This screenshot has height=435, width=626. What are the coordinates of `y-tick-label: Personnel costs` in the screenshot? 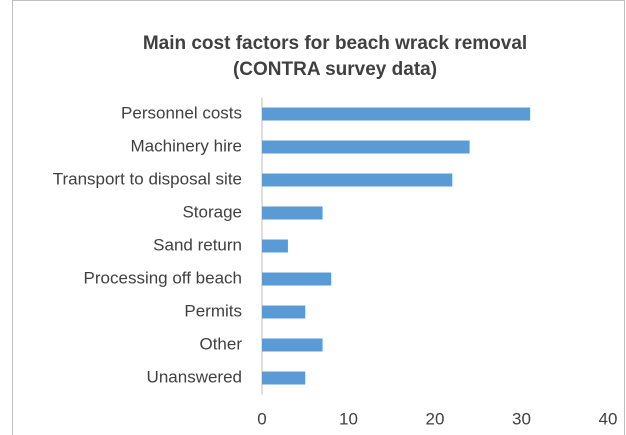 It's located at (181, 112).